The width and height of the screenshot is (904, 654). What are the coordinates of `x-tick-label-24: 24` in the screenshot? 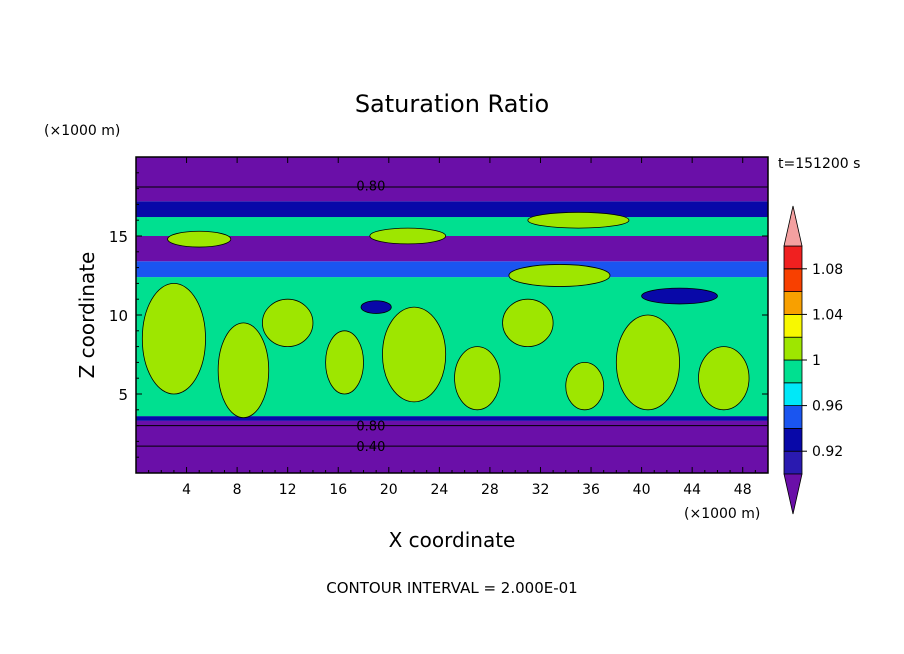 It's located at (439, 490).